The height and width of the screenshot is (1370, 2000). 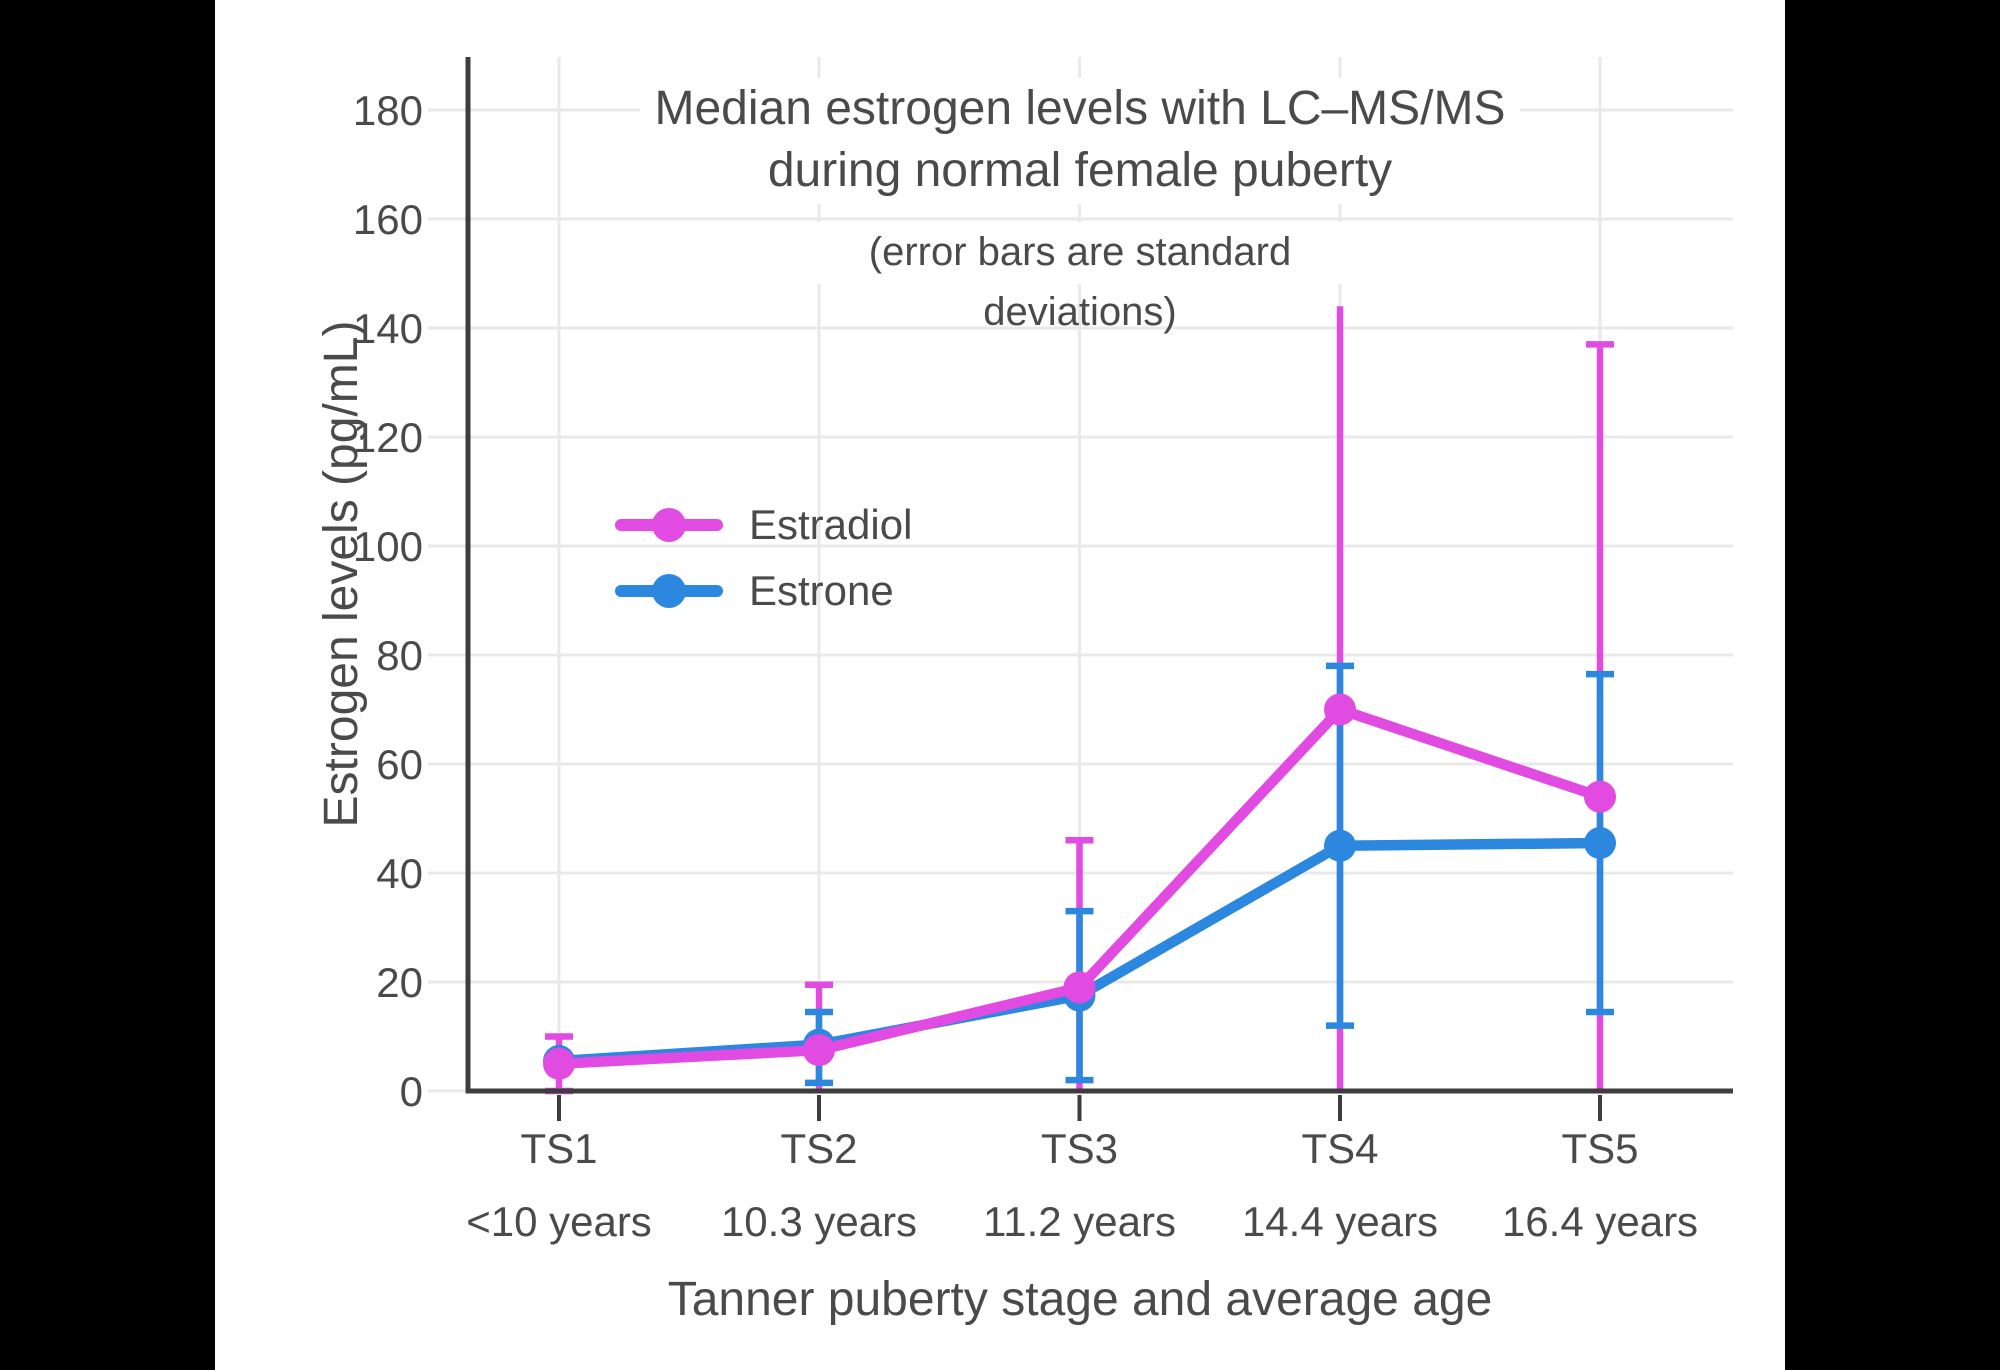 I want to click on estradiol-line-swatch-icon, so click(x=669, y=525).